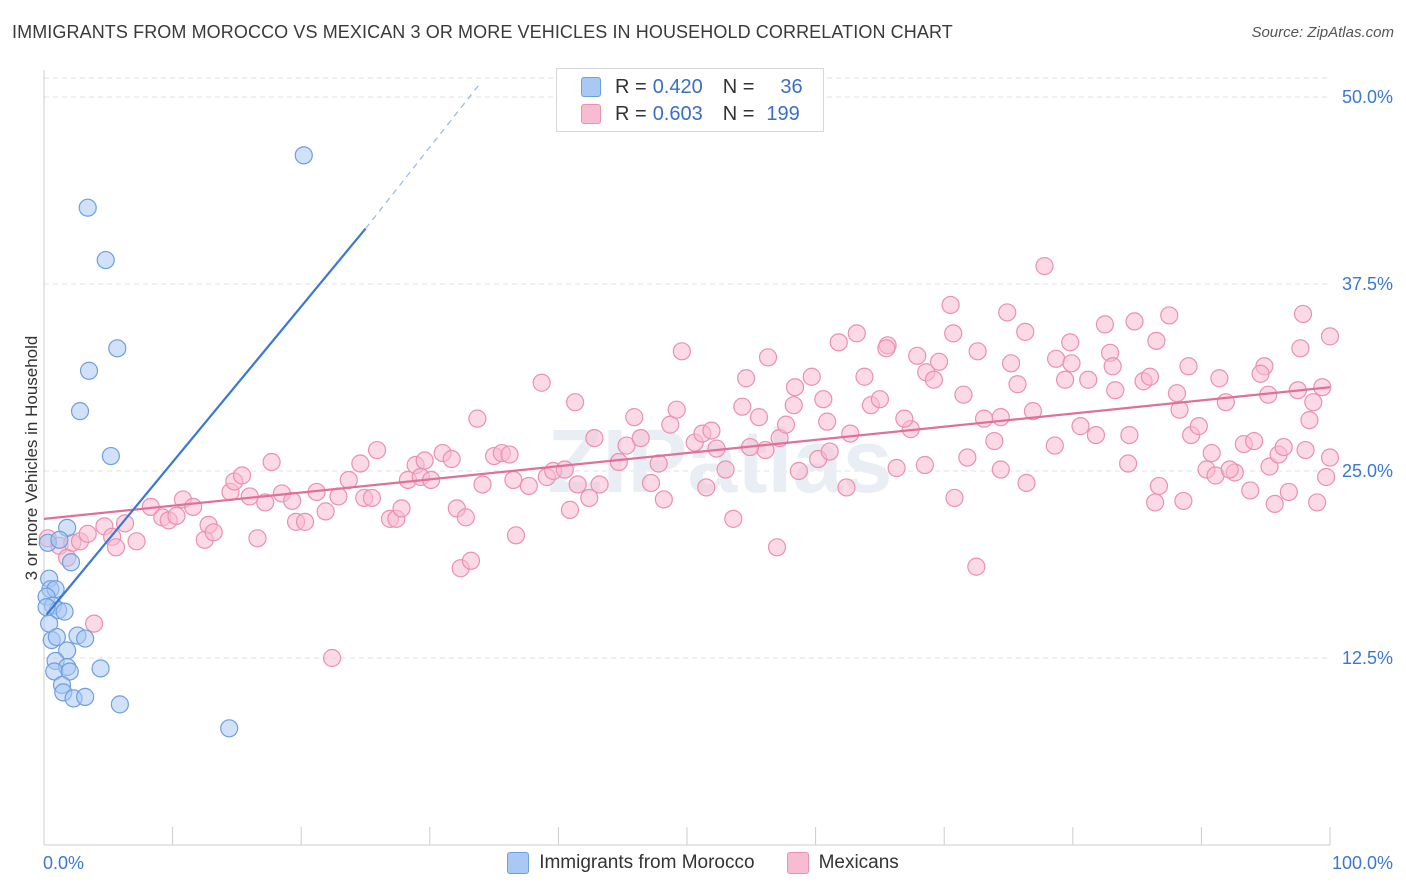  I want to click on legend-swatch-mexicans, so click(797, 863).